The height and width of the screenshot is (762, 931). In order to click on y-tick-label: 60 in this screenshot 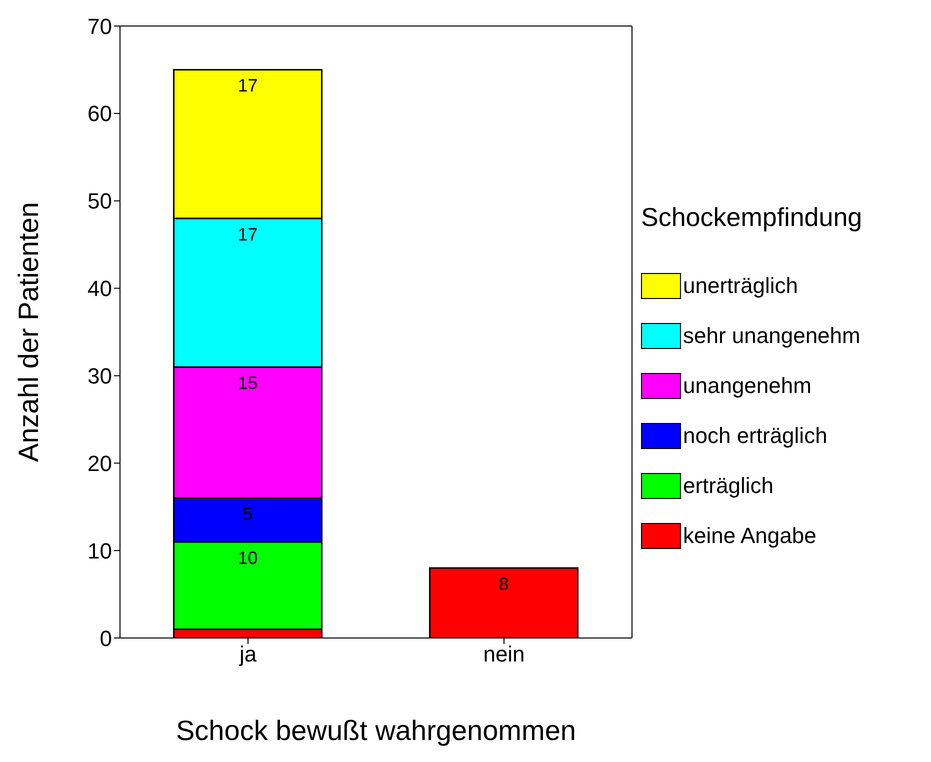, I will do `click(100, 113)`.